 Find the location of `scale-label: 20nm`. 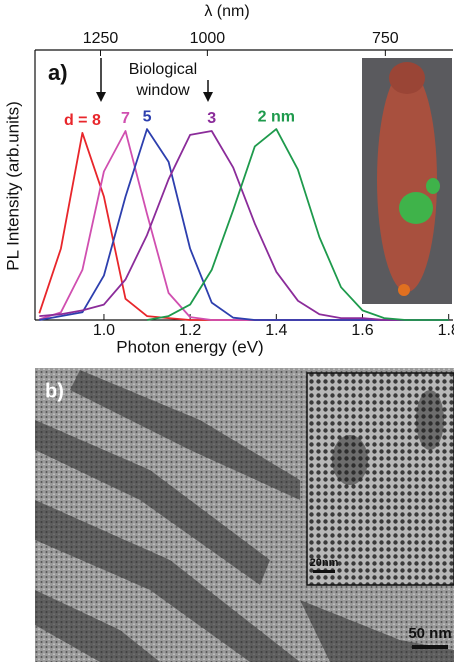

scale-label: 20nm is located at coordinates (324, 563).